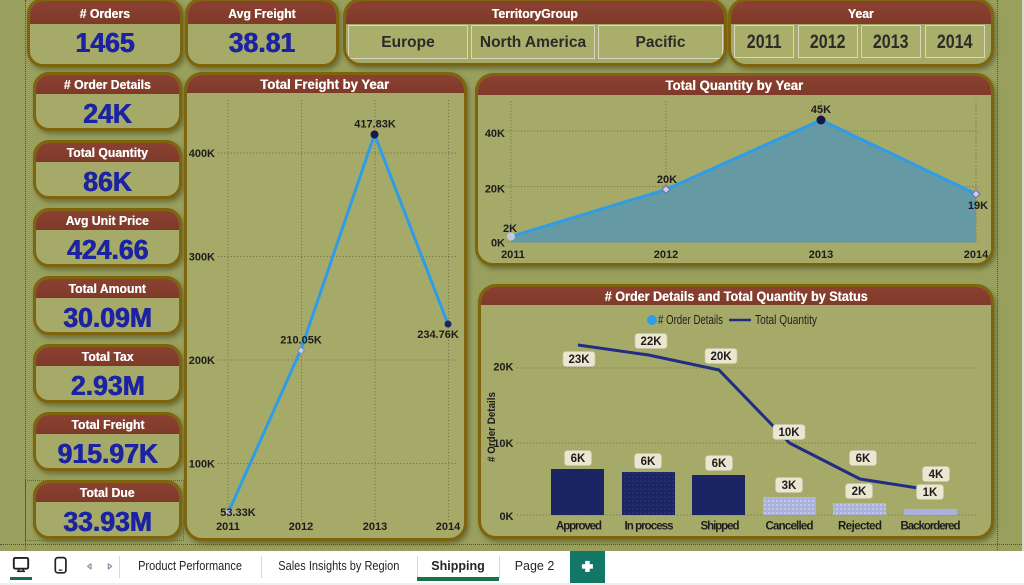 This screenshot has width=1024, height=585. I want to click on svg-text: Rejected, so click(860, 527).